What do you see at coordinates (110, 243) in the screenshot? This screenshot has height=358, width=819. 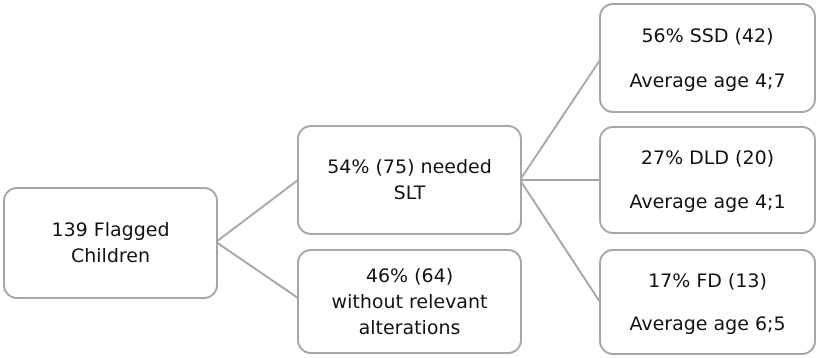 I see `node-flagged-children: 139 Flagged Children` at bounding box center [110, 243].